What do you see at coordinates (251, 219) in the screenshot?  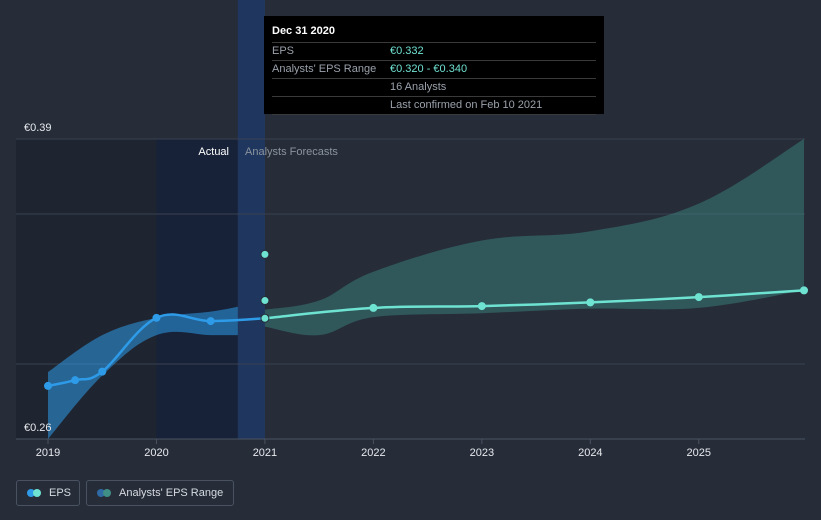 I see `hover-band` at bounding box center [251, 219].